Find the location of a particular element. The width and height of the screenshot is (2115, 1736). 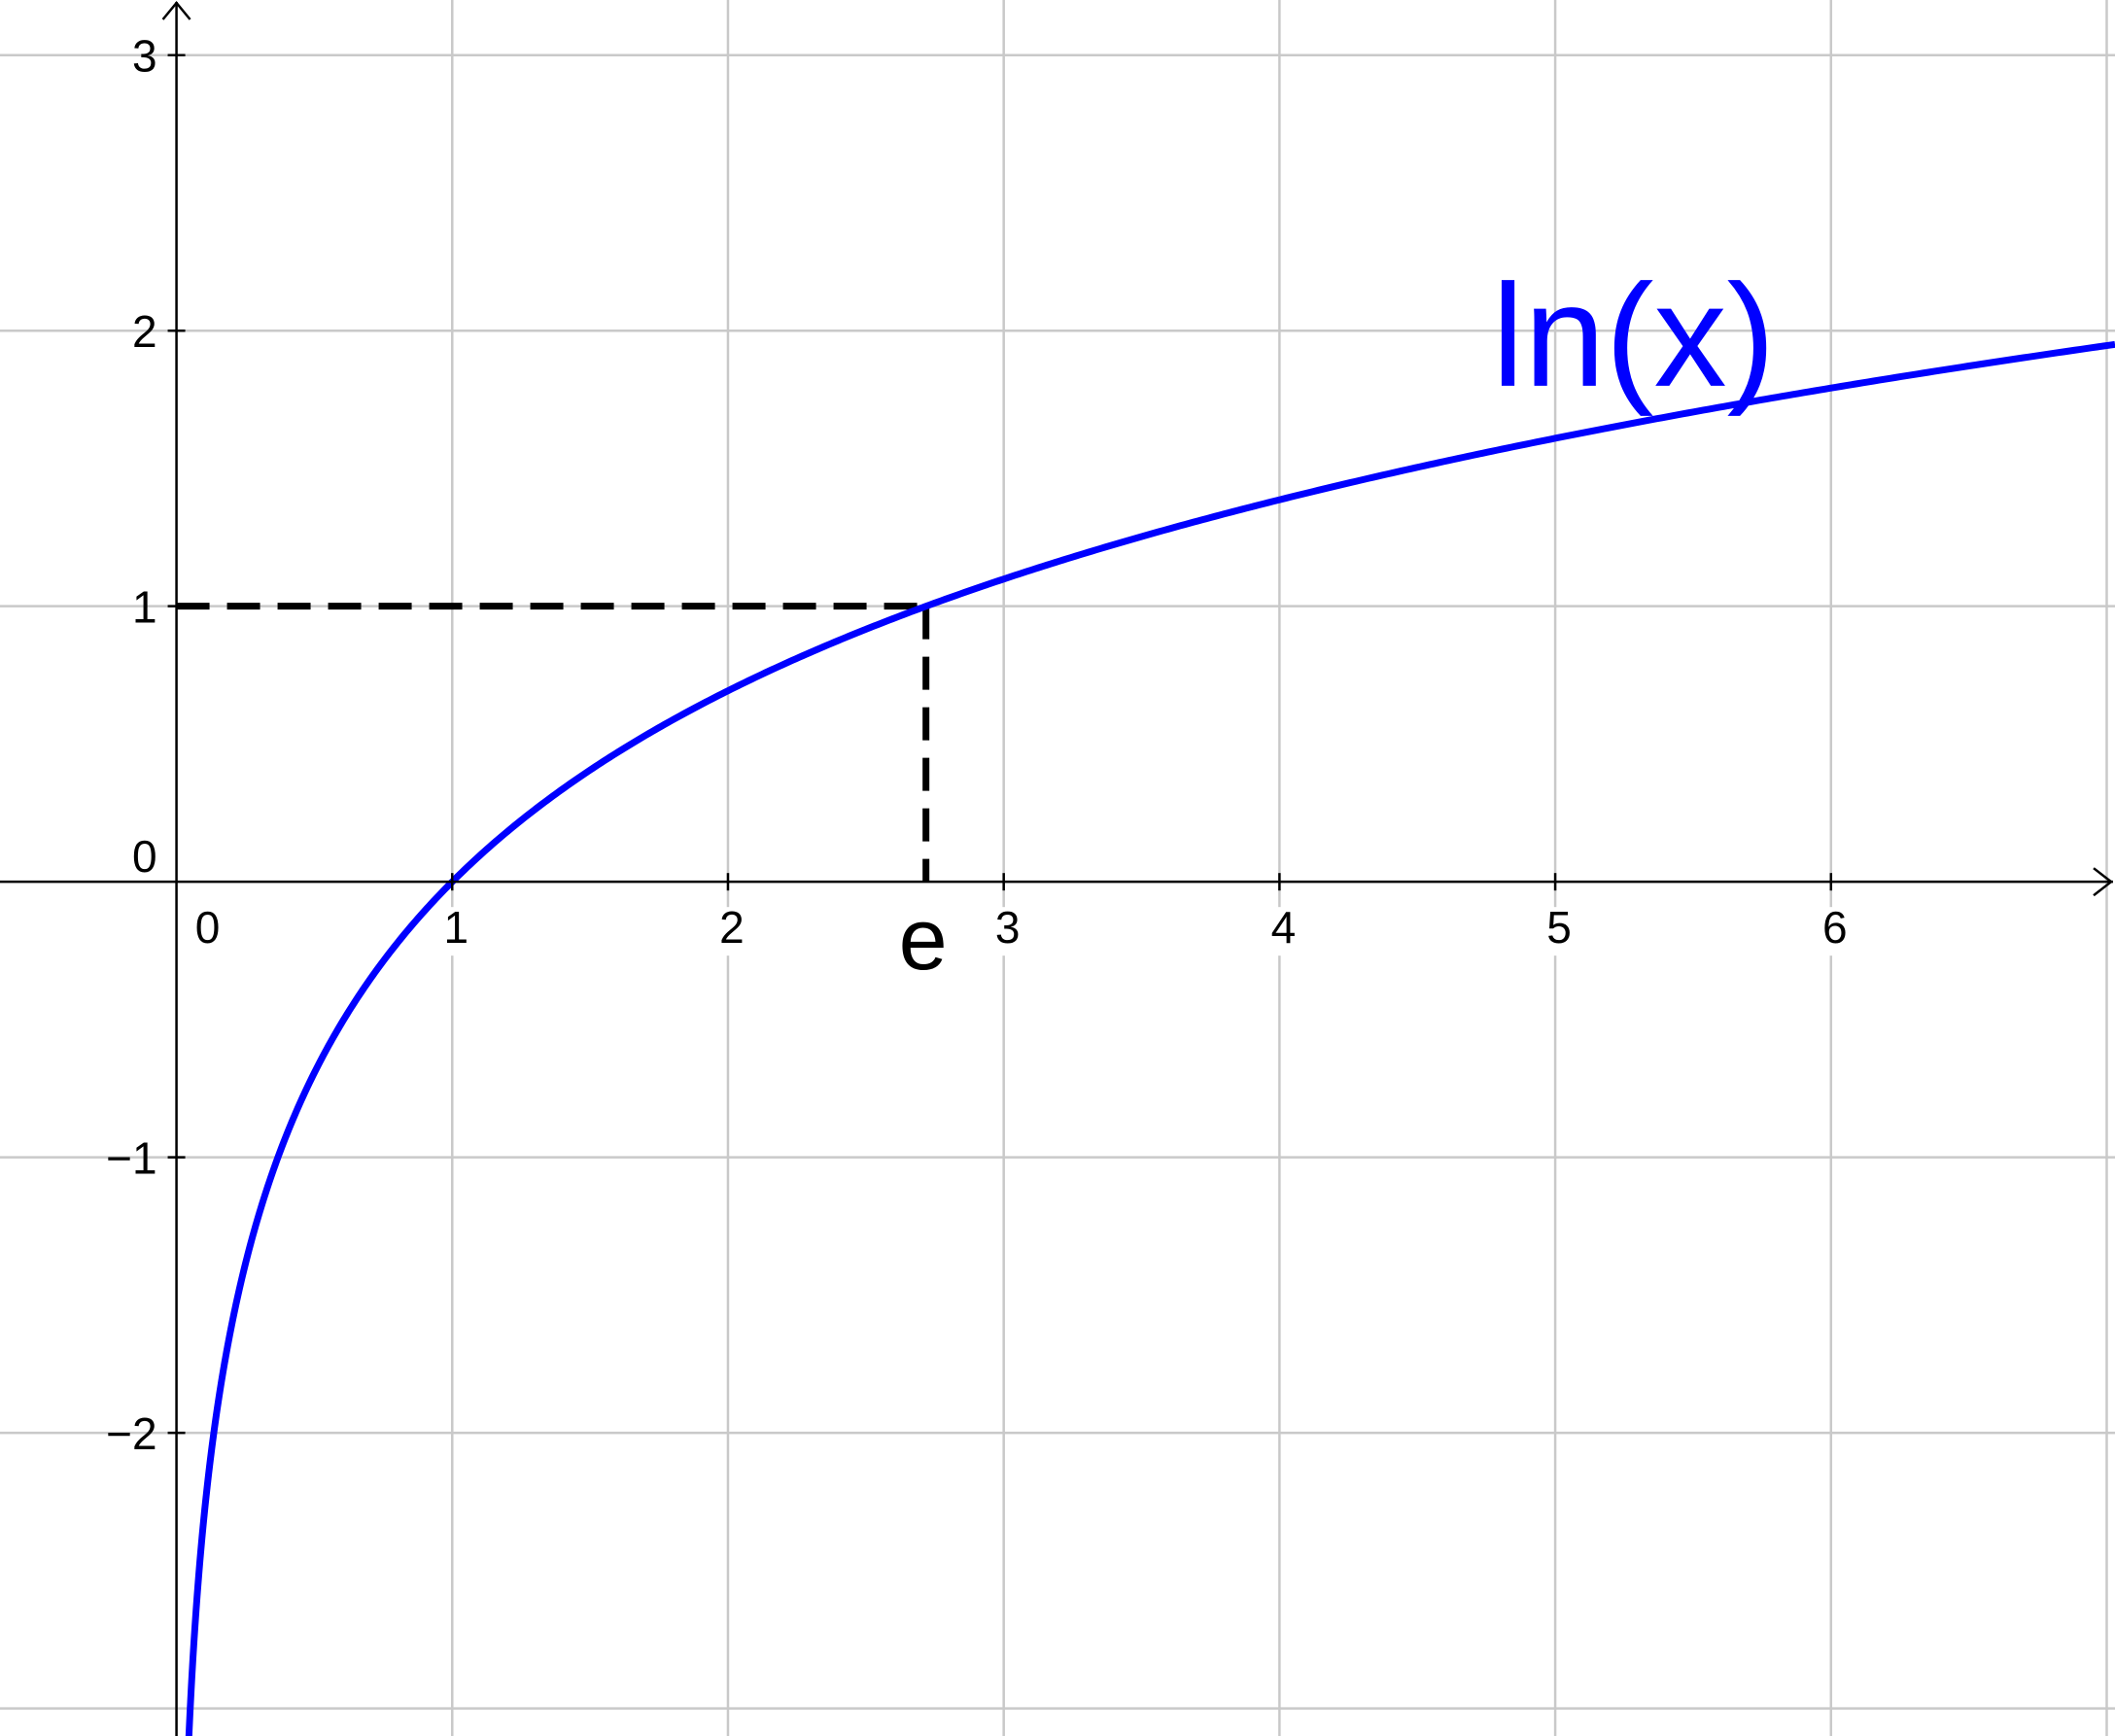

x-tick-label-4: 4 is located at coordinates (1284, 927).